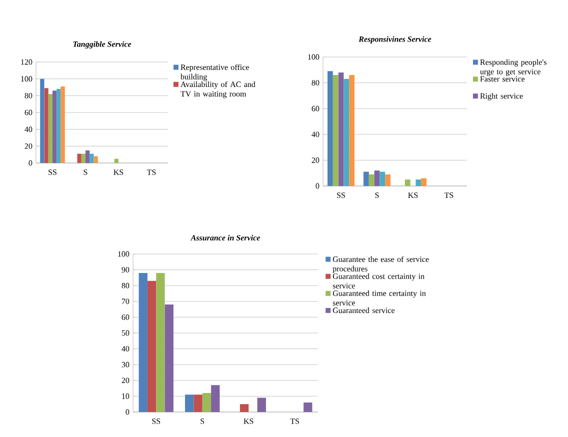 This screenshot has width=568, height=437. What do you see at coordinates (102, 44) in the screenshot?
I see `chart-title: Tanggible Service` at bounding box center [102, 44].